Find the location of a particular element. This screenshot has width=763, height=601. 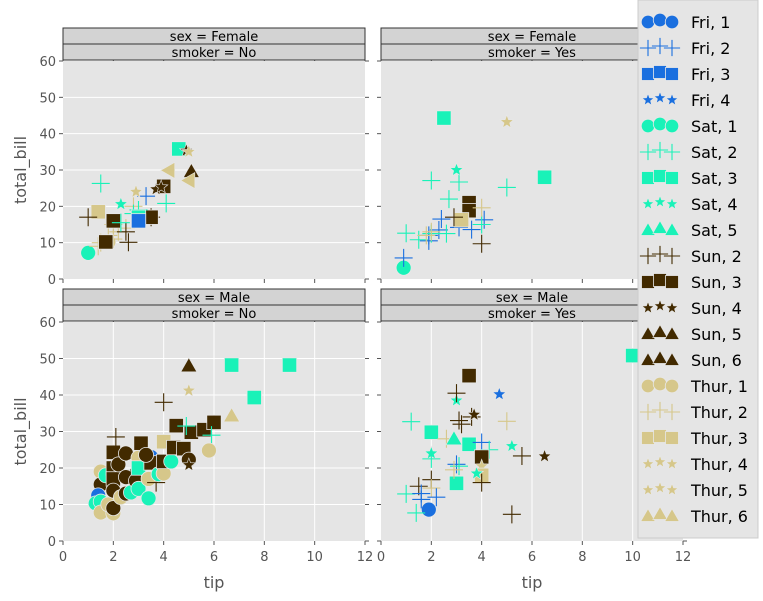

y-axis-label: total_bill is located at coordinates (21, 431).